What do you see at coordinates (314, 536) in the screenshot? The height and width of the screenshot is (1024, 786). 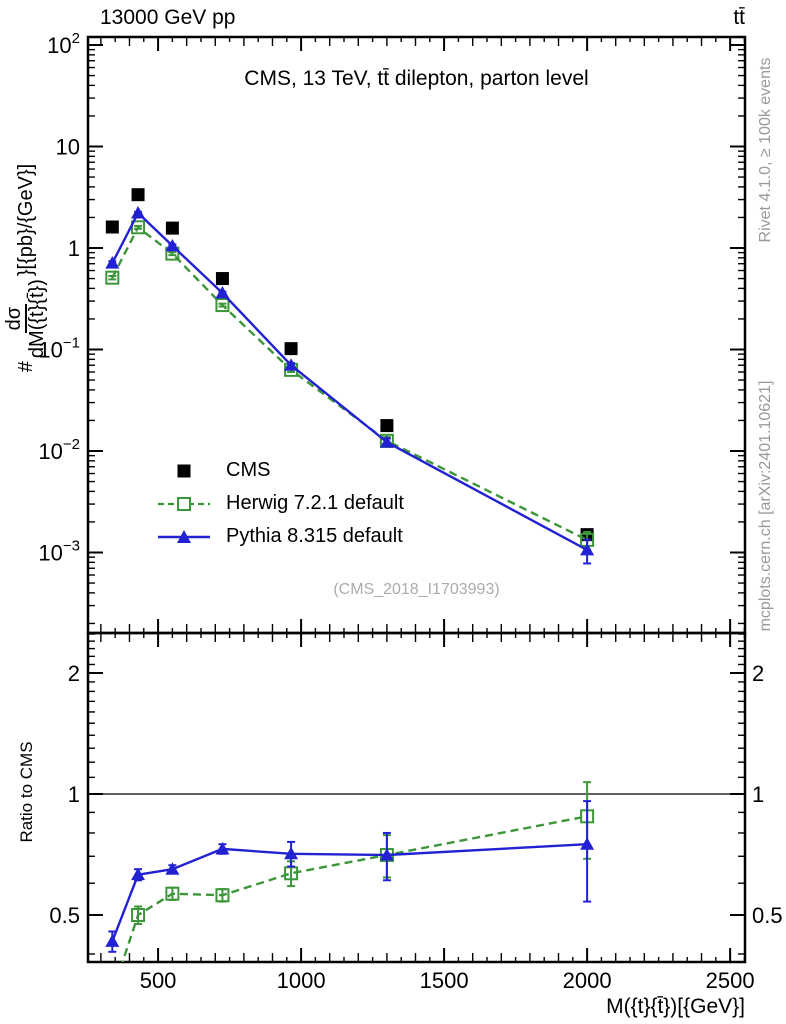 I see `legend-item-label: Pythia 8.315 default` at bounding box center [314, 536].